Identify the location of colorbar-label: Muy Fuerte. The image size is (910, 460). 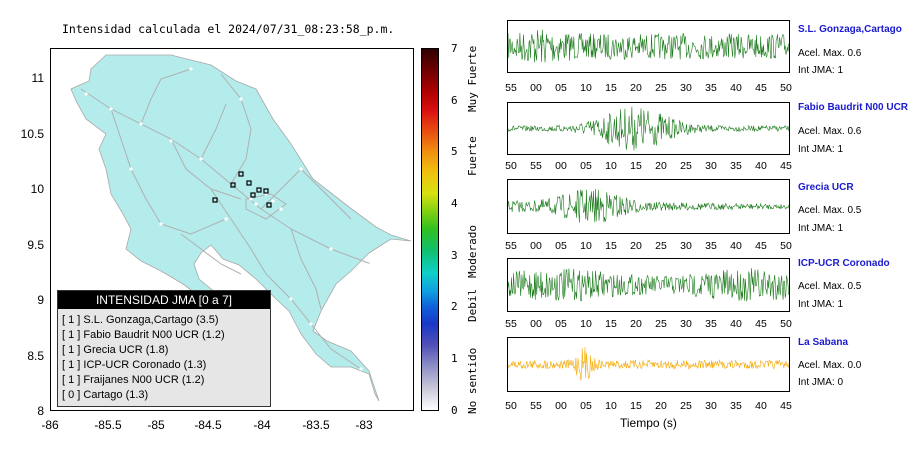
(472, 78).